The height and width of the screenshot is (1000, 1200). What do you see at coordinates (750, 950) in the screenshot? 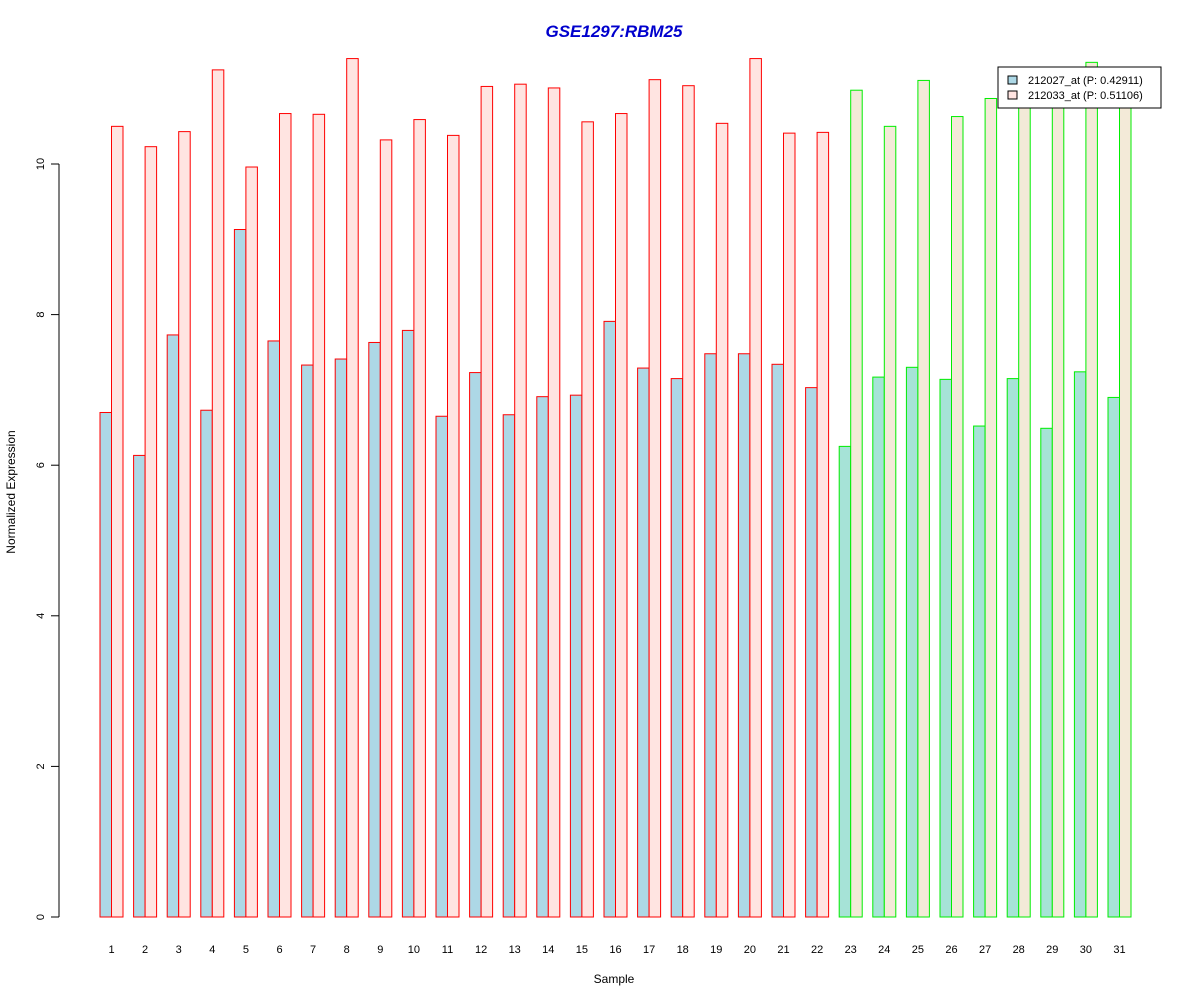
I see `x-tick-label: 20` at bounding box center [750, 950].